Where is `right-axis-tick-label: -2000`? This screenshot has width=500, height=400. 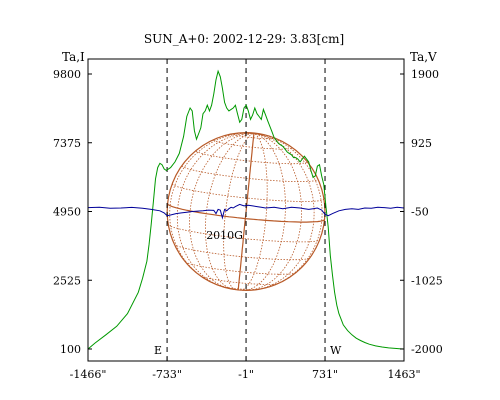
right-axis-tick-label: -2000 is located at coordinates (427, 349).